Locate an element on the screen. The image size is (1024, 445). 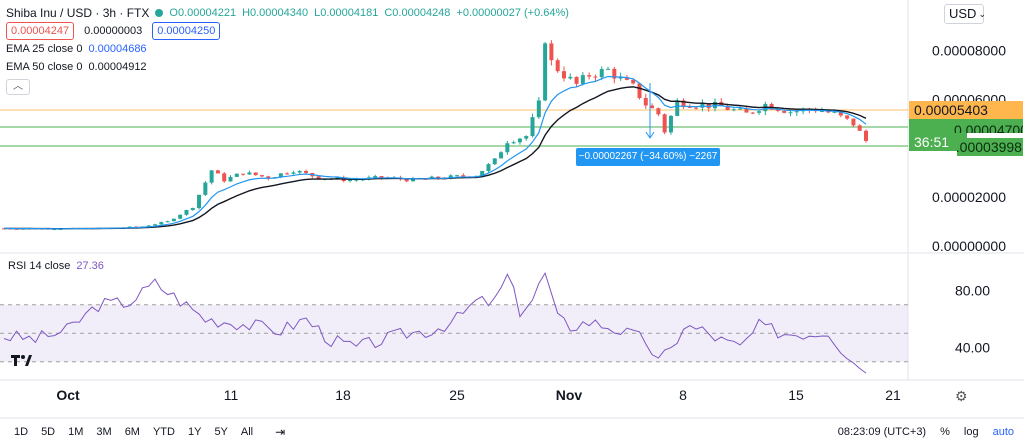
rsi-legend: RSI 14 close 27.36 is located at coordinates (56, 266).